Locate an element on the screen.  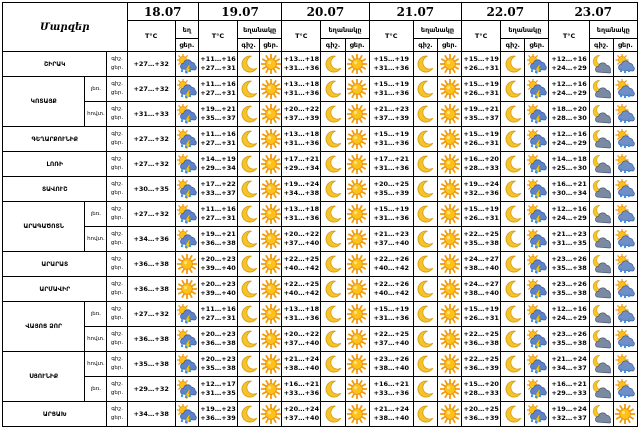
night-subheader: գիշ. is located at coordinates (249, 45).